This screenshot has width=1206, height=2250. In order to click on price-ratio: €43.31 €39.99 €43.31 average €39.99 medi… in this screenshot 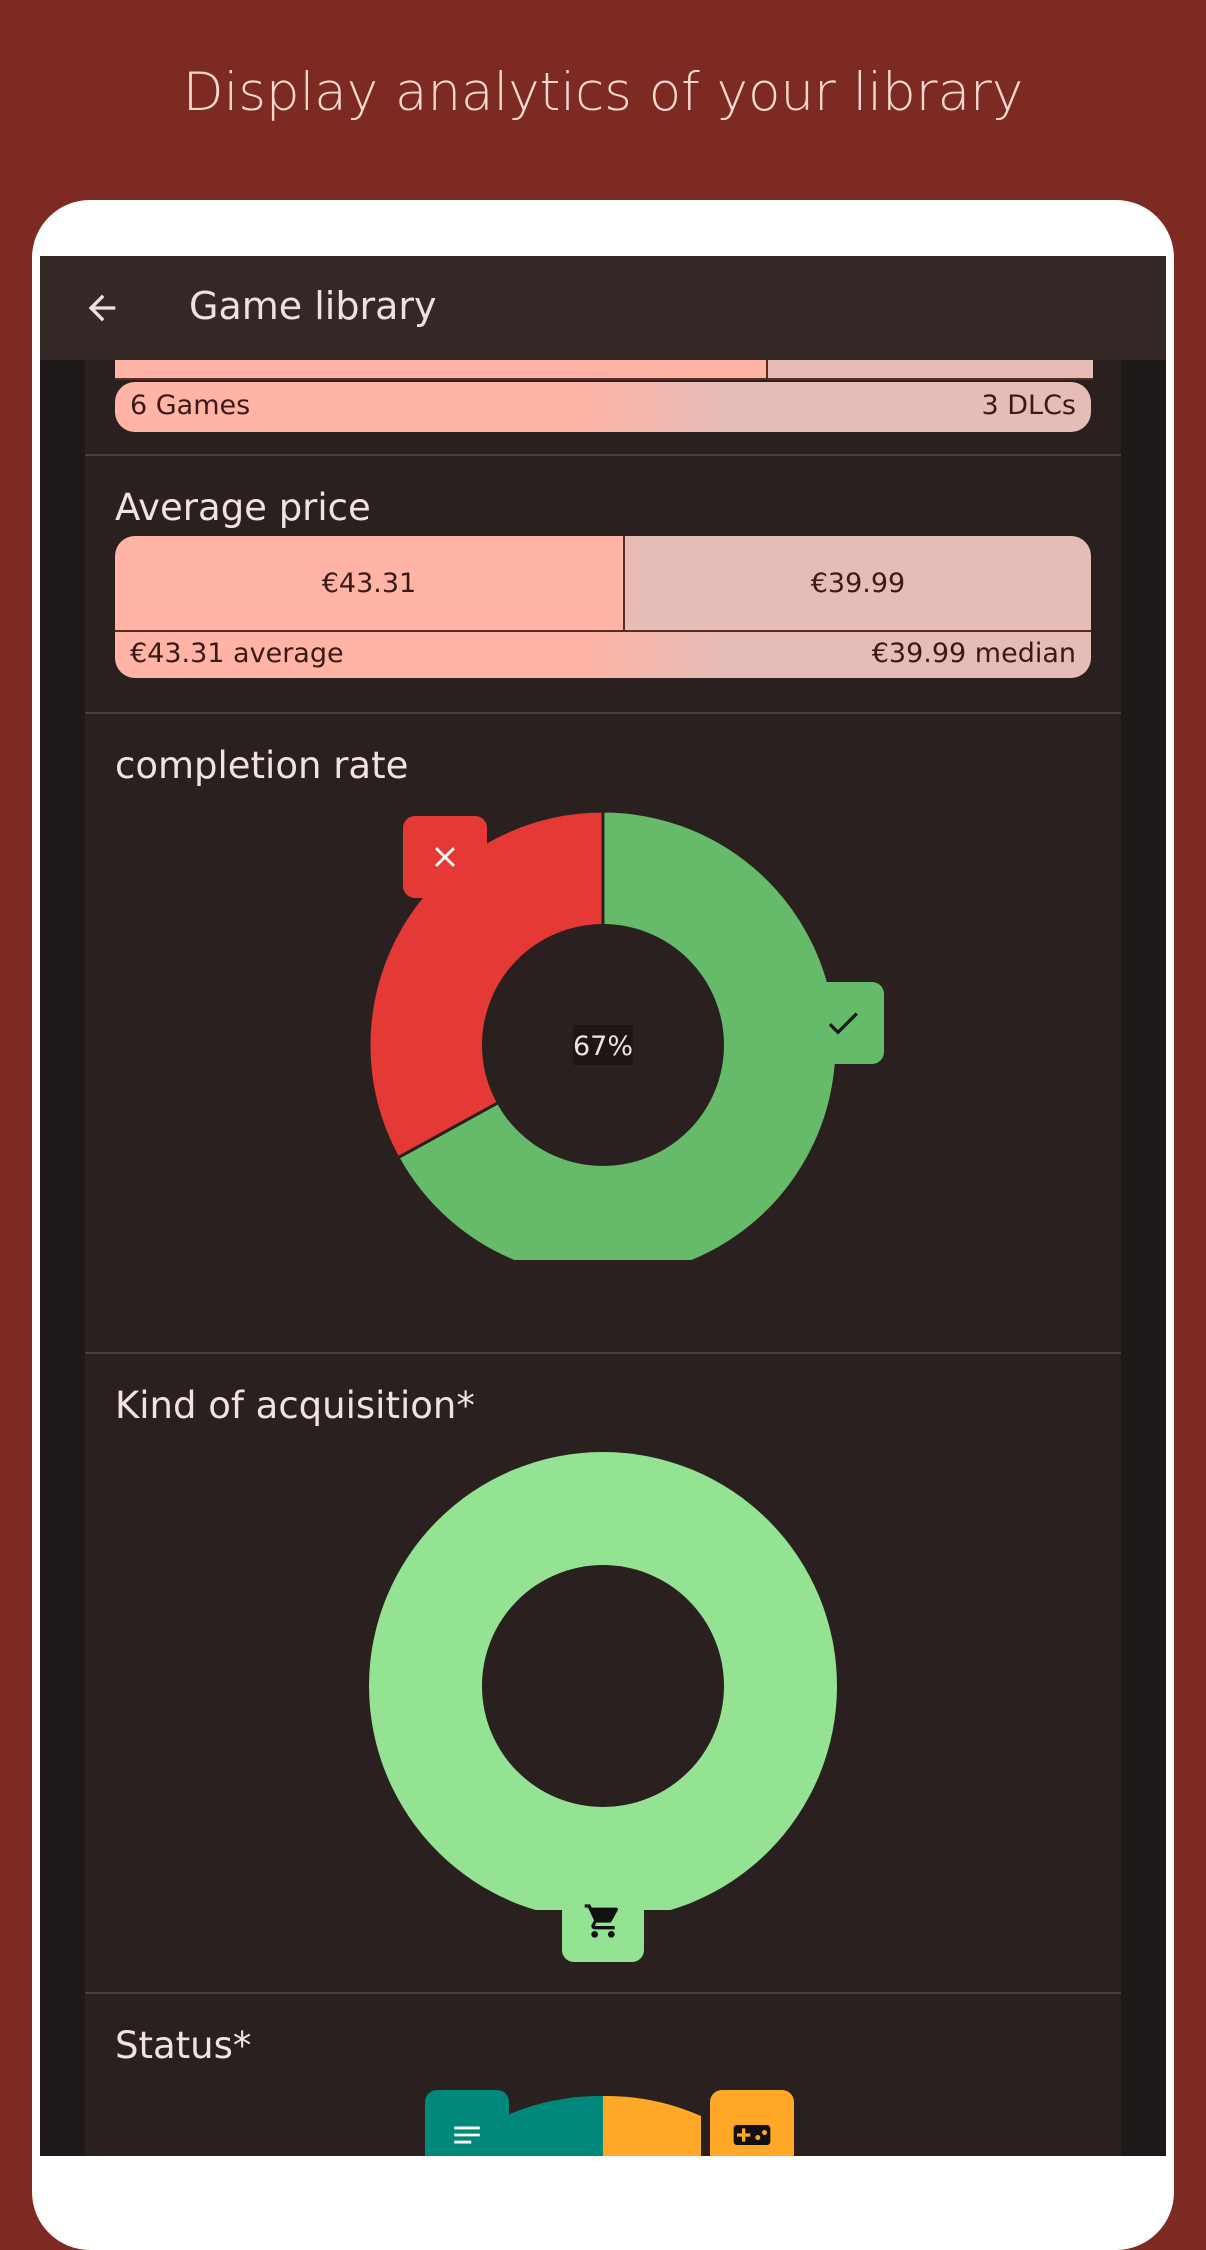, I will do `click(603, 608)`.